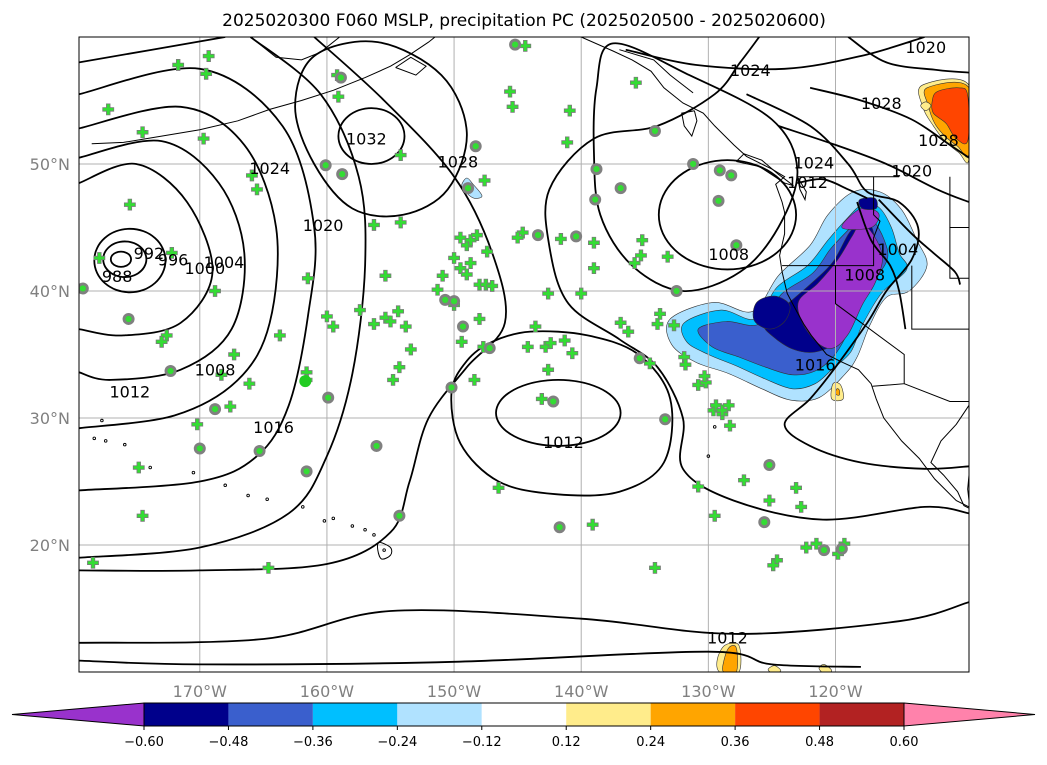 Image resolution: width=1047 pixels, height=765 pixels. Describe the element at coordinates (50, 164) in the screenshot. I see `y-tick-label: 50°N` at that location.